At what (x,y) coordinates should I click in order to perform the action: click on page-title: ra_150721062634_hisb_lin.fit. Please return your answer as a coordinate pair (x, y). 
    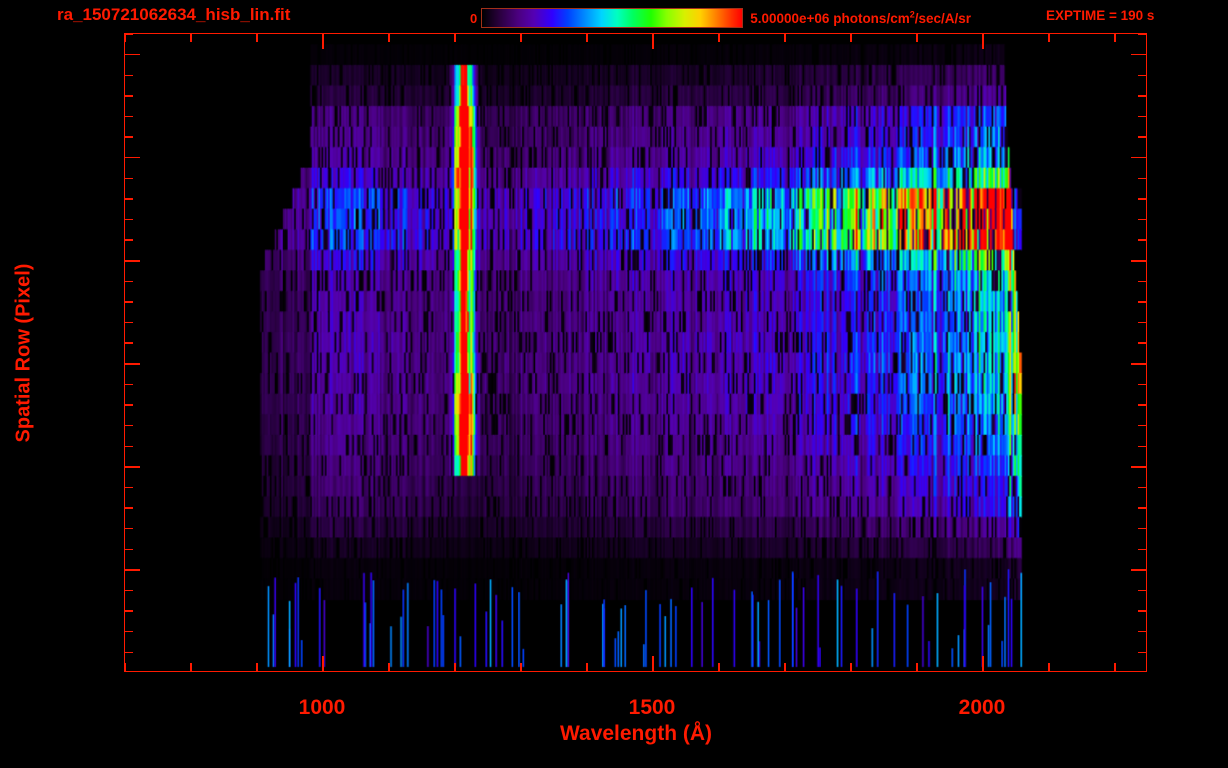
    Looking at the image, I should click on (174, 14).